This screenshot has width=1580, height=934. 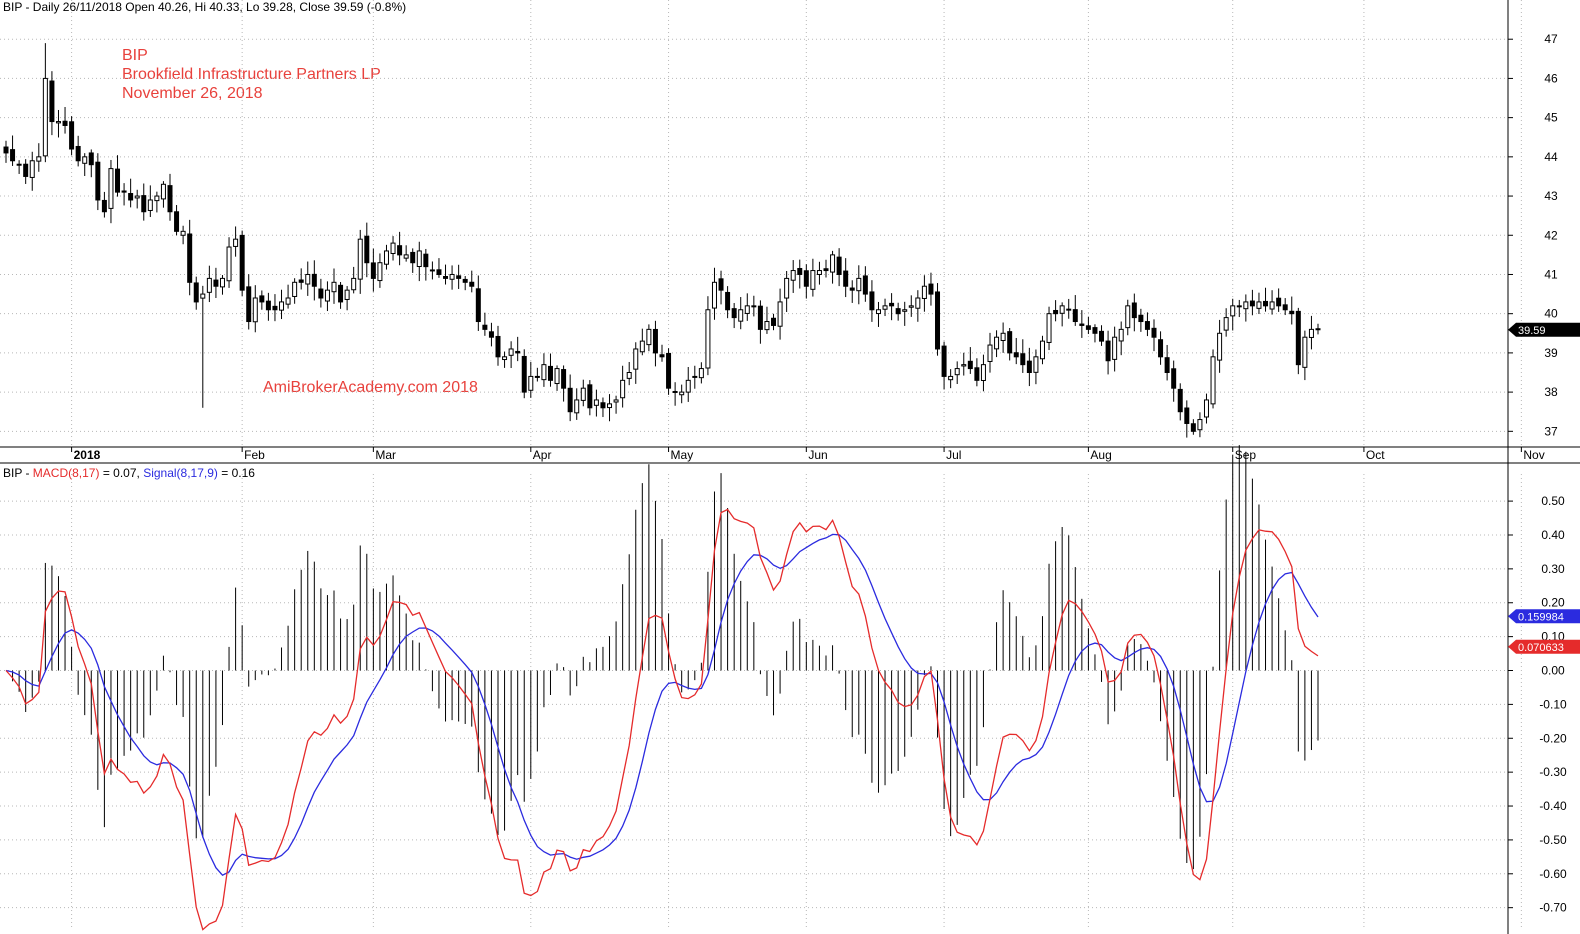 What do you see at coordinates (1551, 157) in the screenshot?
I see `price-tick-label: 44` at bounding box center [1551, 157].